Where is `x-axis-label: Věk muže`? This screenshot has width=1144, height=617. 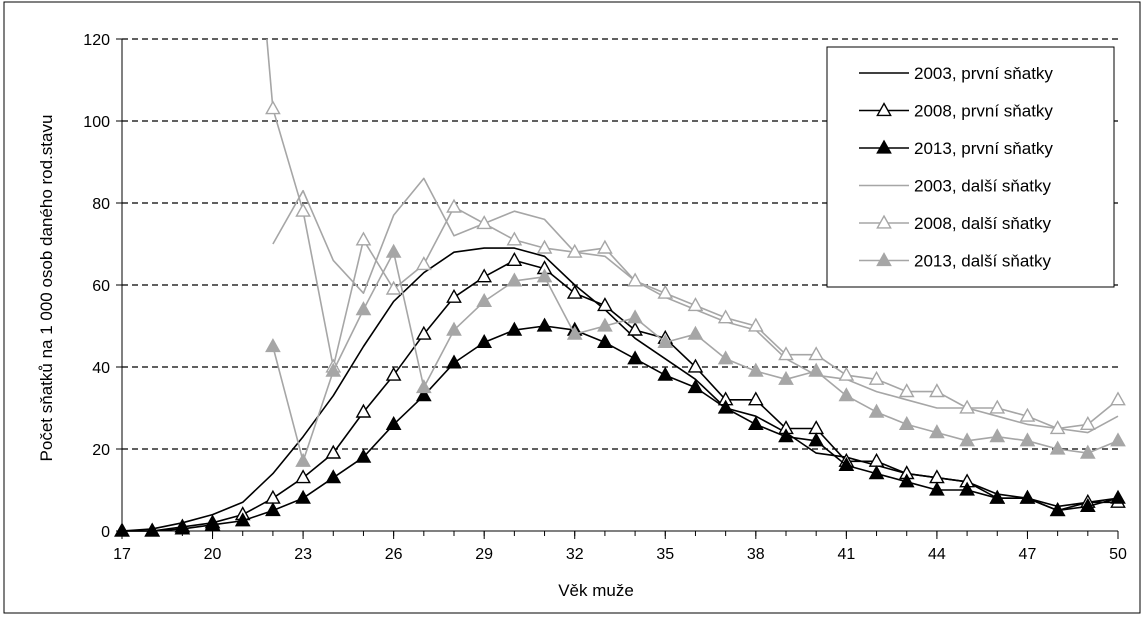
x-axis-label: Věk muže is located at coordinates (596, 590).